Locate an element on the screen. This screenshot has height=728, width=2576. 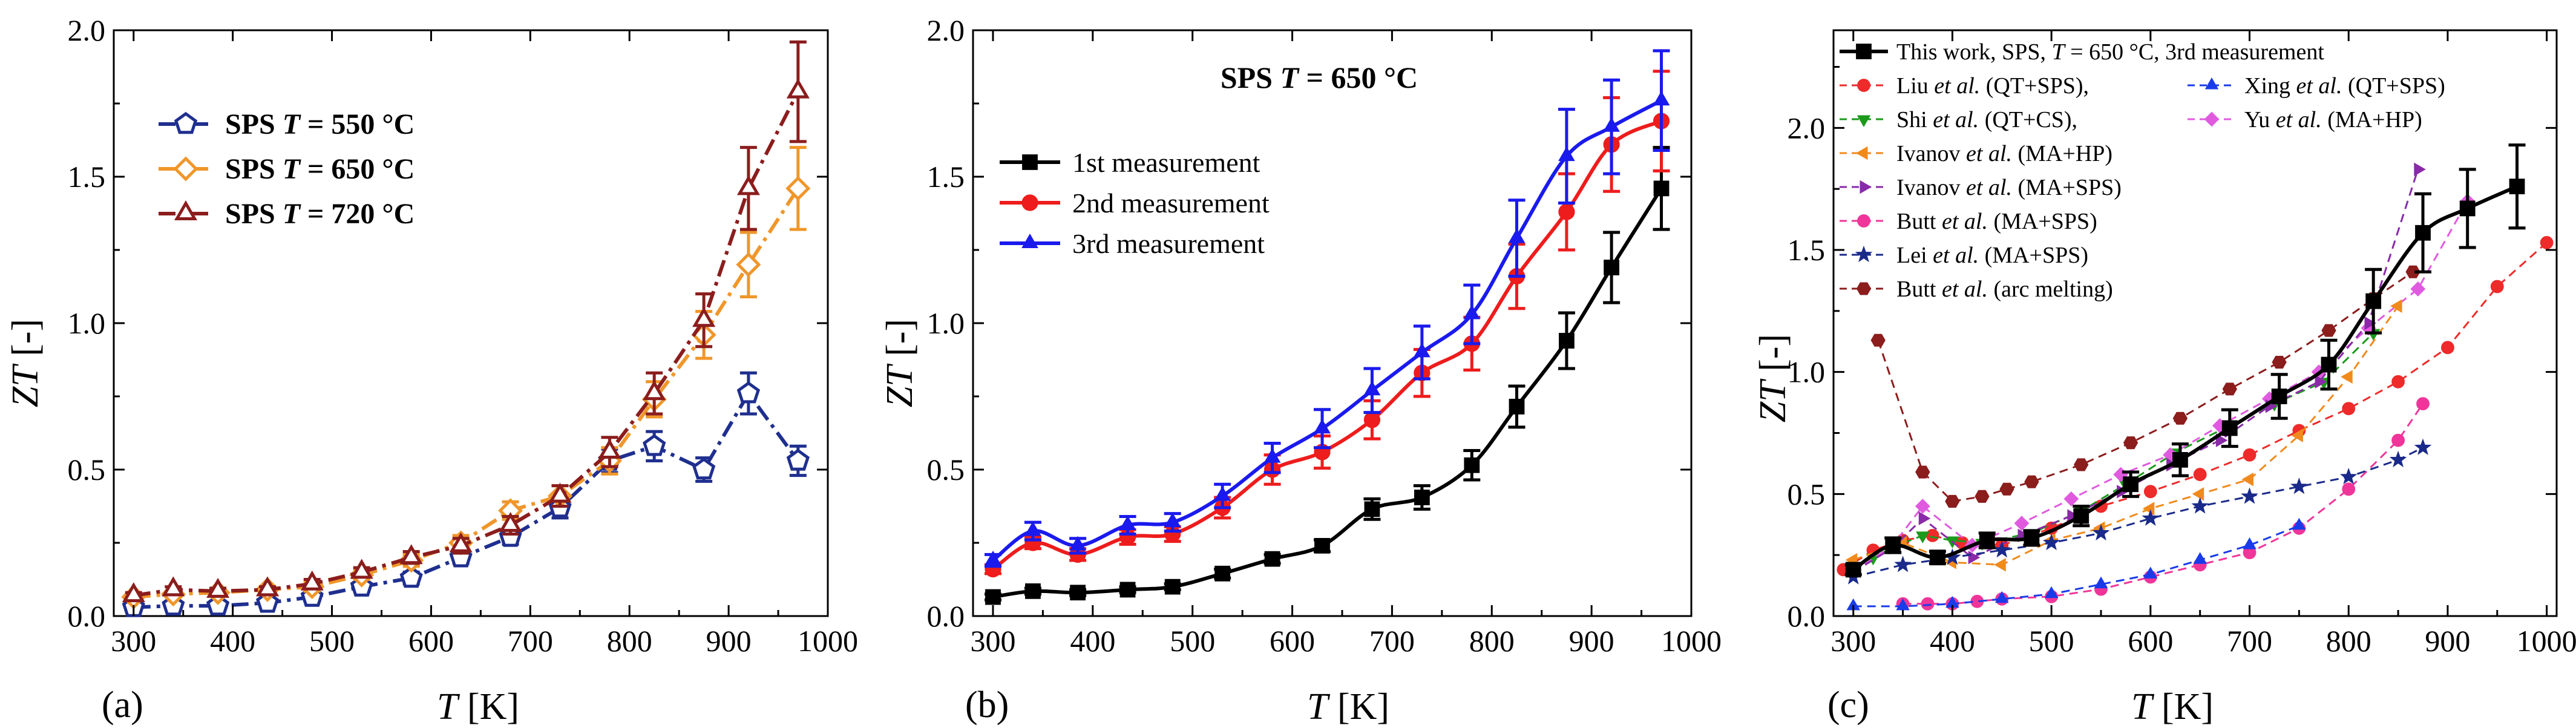
a-ytick-label: 0.0 is located at coordinates (87, 616).